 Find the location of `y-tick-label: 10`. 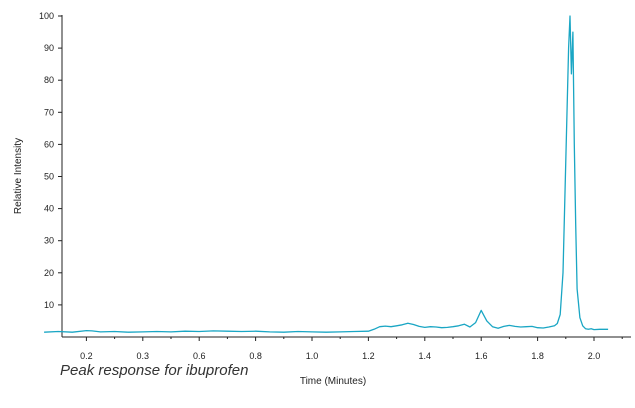

y-tick-label: 10 is located at coordinates (49, 305).